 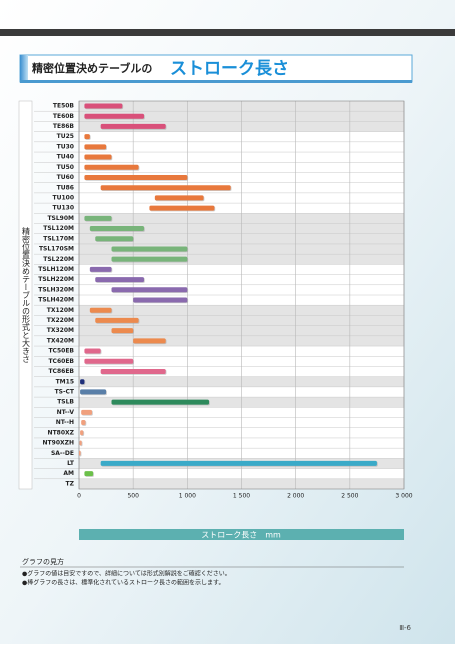 What do you see at coordinates (65, 177) in the screenshot?
I see `y-tick-label: TU60` at bounding box center [65, 177].